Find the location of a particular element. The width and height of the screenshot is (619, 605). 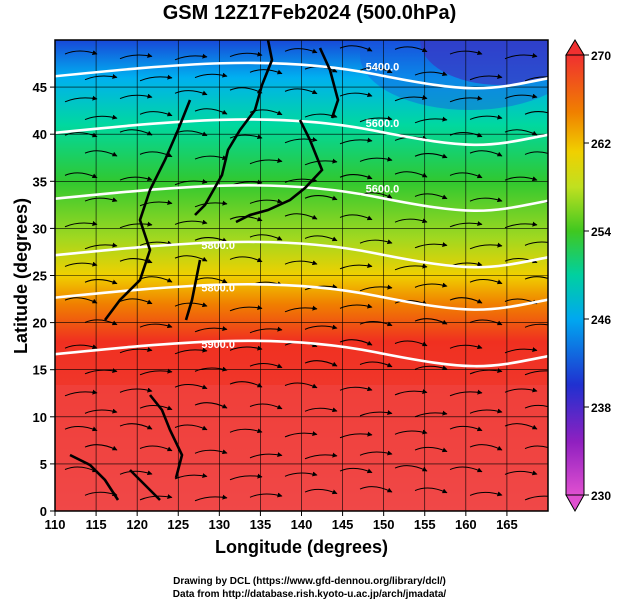

x-tick-label: 160 is located at coordinates (466, 524).